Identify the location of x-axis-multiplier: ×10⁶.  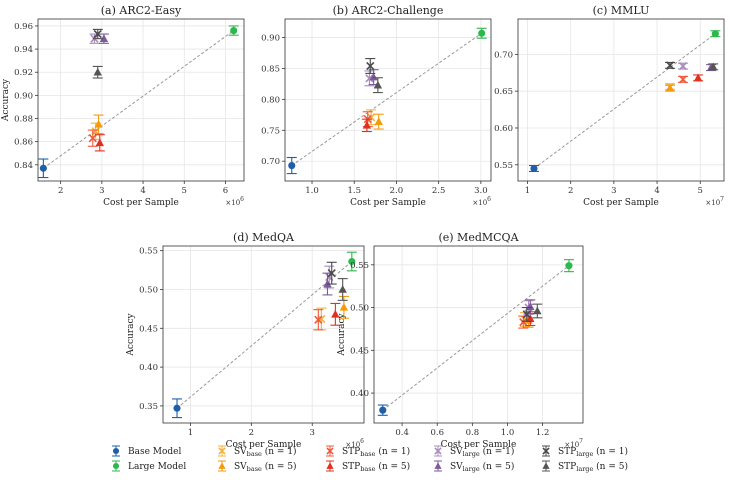
(234, 201).